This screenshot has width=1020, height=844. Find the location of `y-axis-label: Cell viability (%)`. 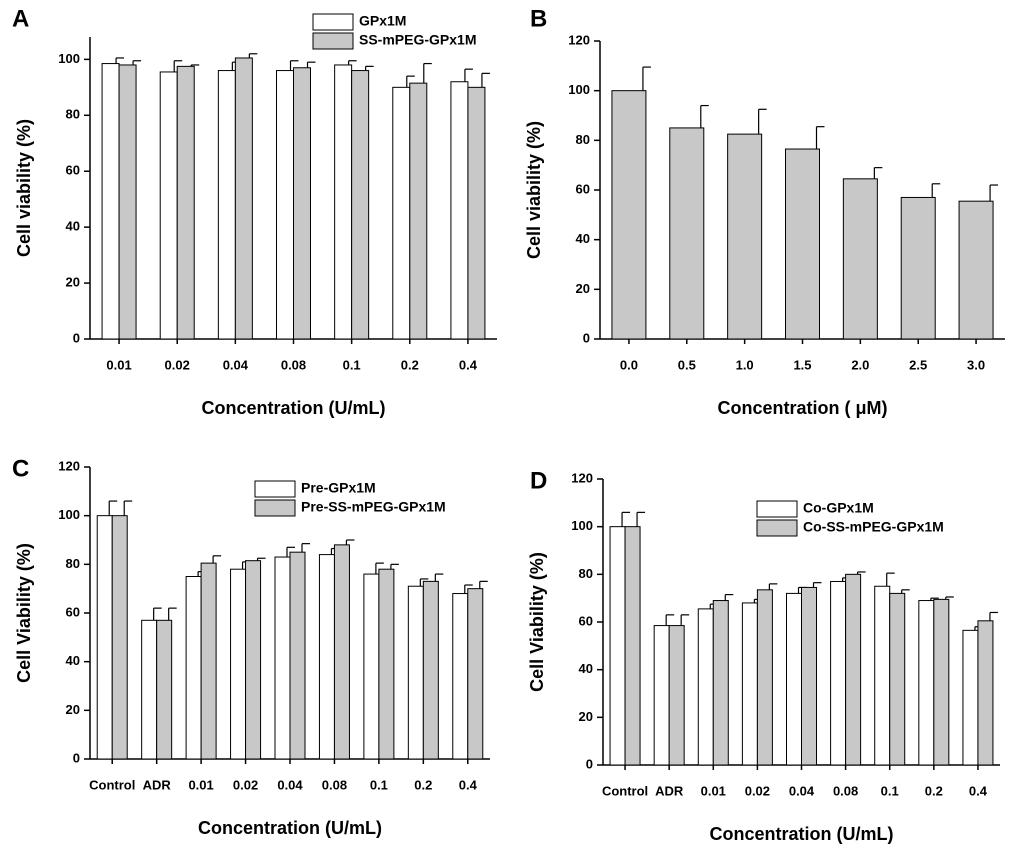

y-axis-label: Cell viability (%) is located at coordinates (24, 188).